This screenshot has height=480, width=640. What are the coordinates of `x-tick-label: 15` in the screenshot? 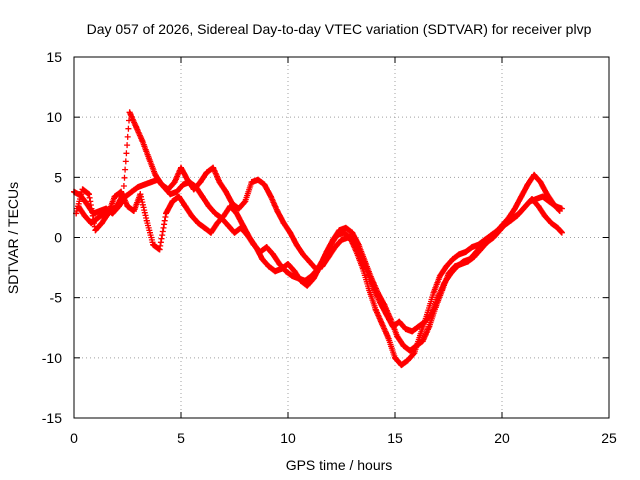 It's located at (395, 438).